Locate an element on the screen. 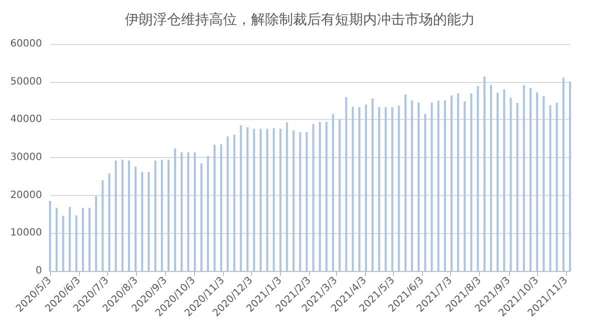 This screenshot has height=335, width=600. y-tick-label: 30000 is located at coordinates (26, 157).